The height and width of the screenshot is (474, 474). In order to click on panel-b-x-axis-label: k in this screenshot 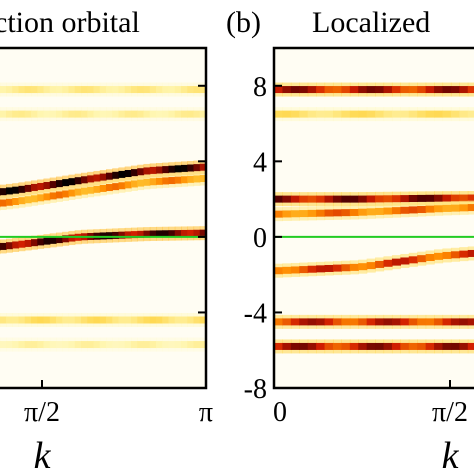, I will do `click(451, 454)`.